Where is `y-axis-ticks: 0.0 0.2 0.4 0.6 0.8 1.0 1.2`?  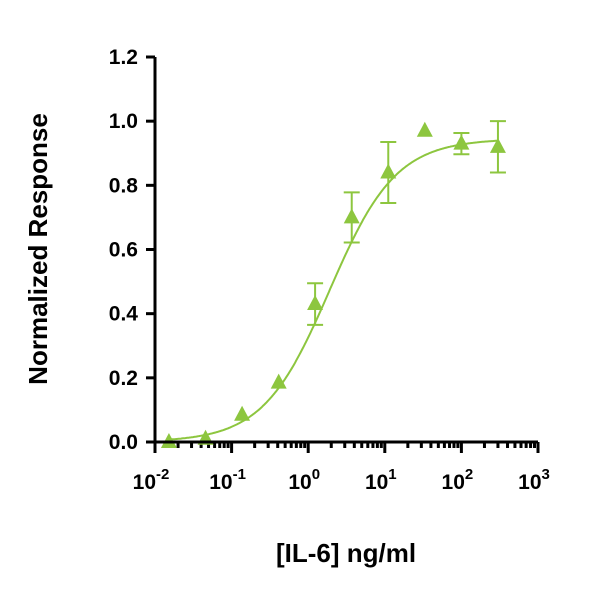 y-axis-ticks: 0.0 0.2 0.4 0.6 0.8 1.0 1.2 is located at coordinates (132, 250).